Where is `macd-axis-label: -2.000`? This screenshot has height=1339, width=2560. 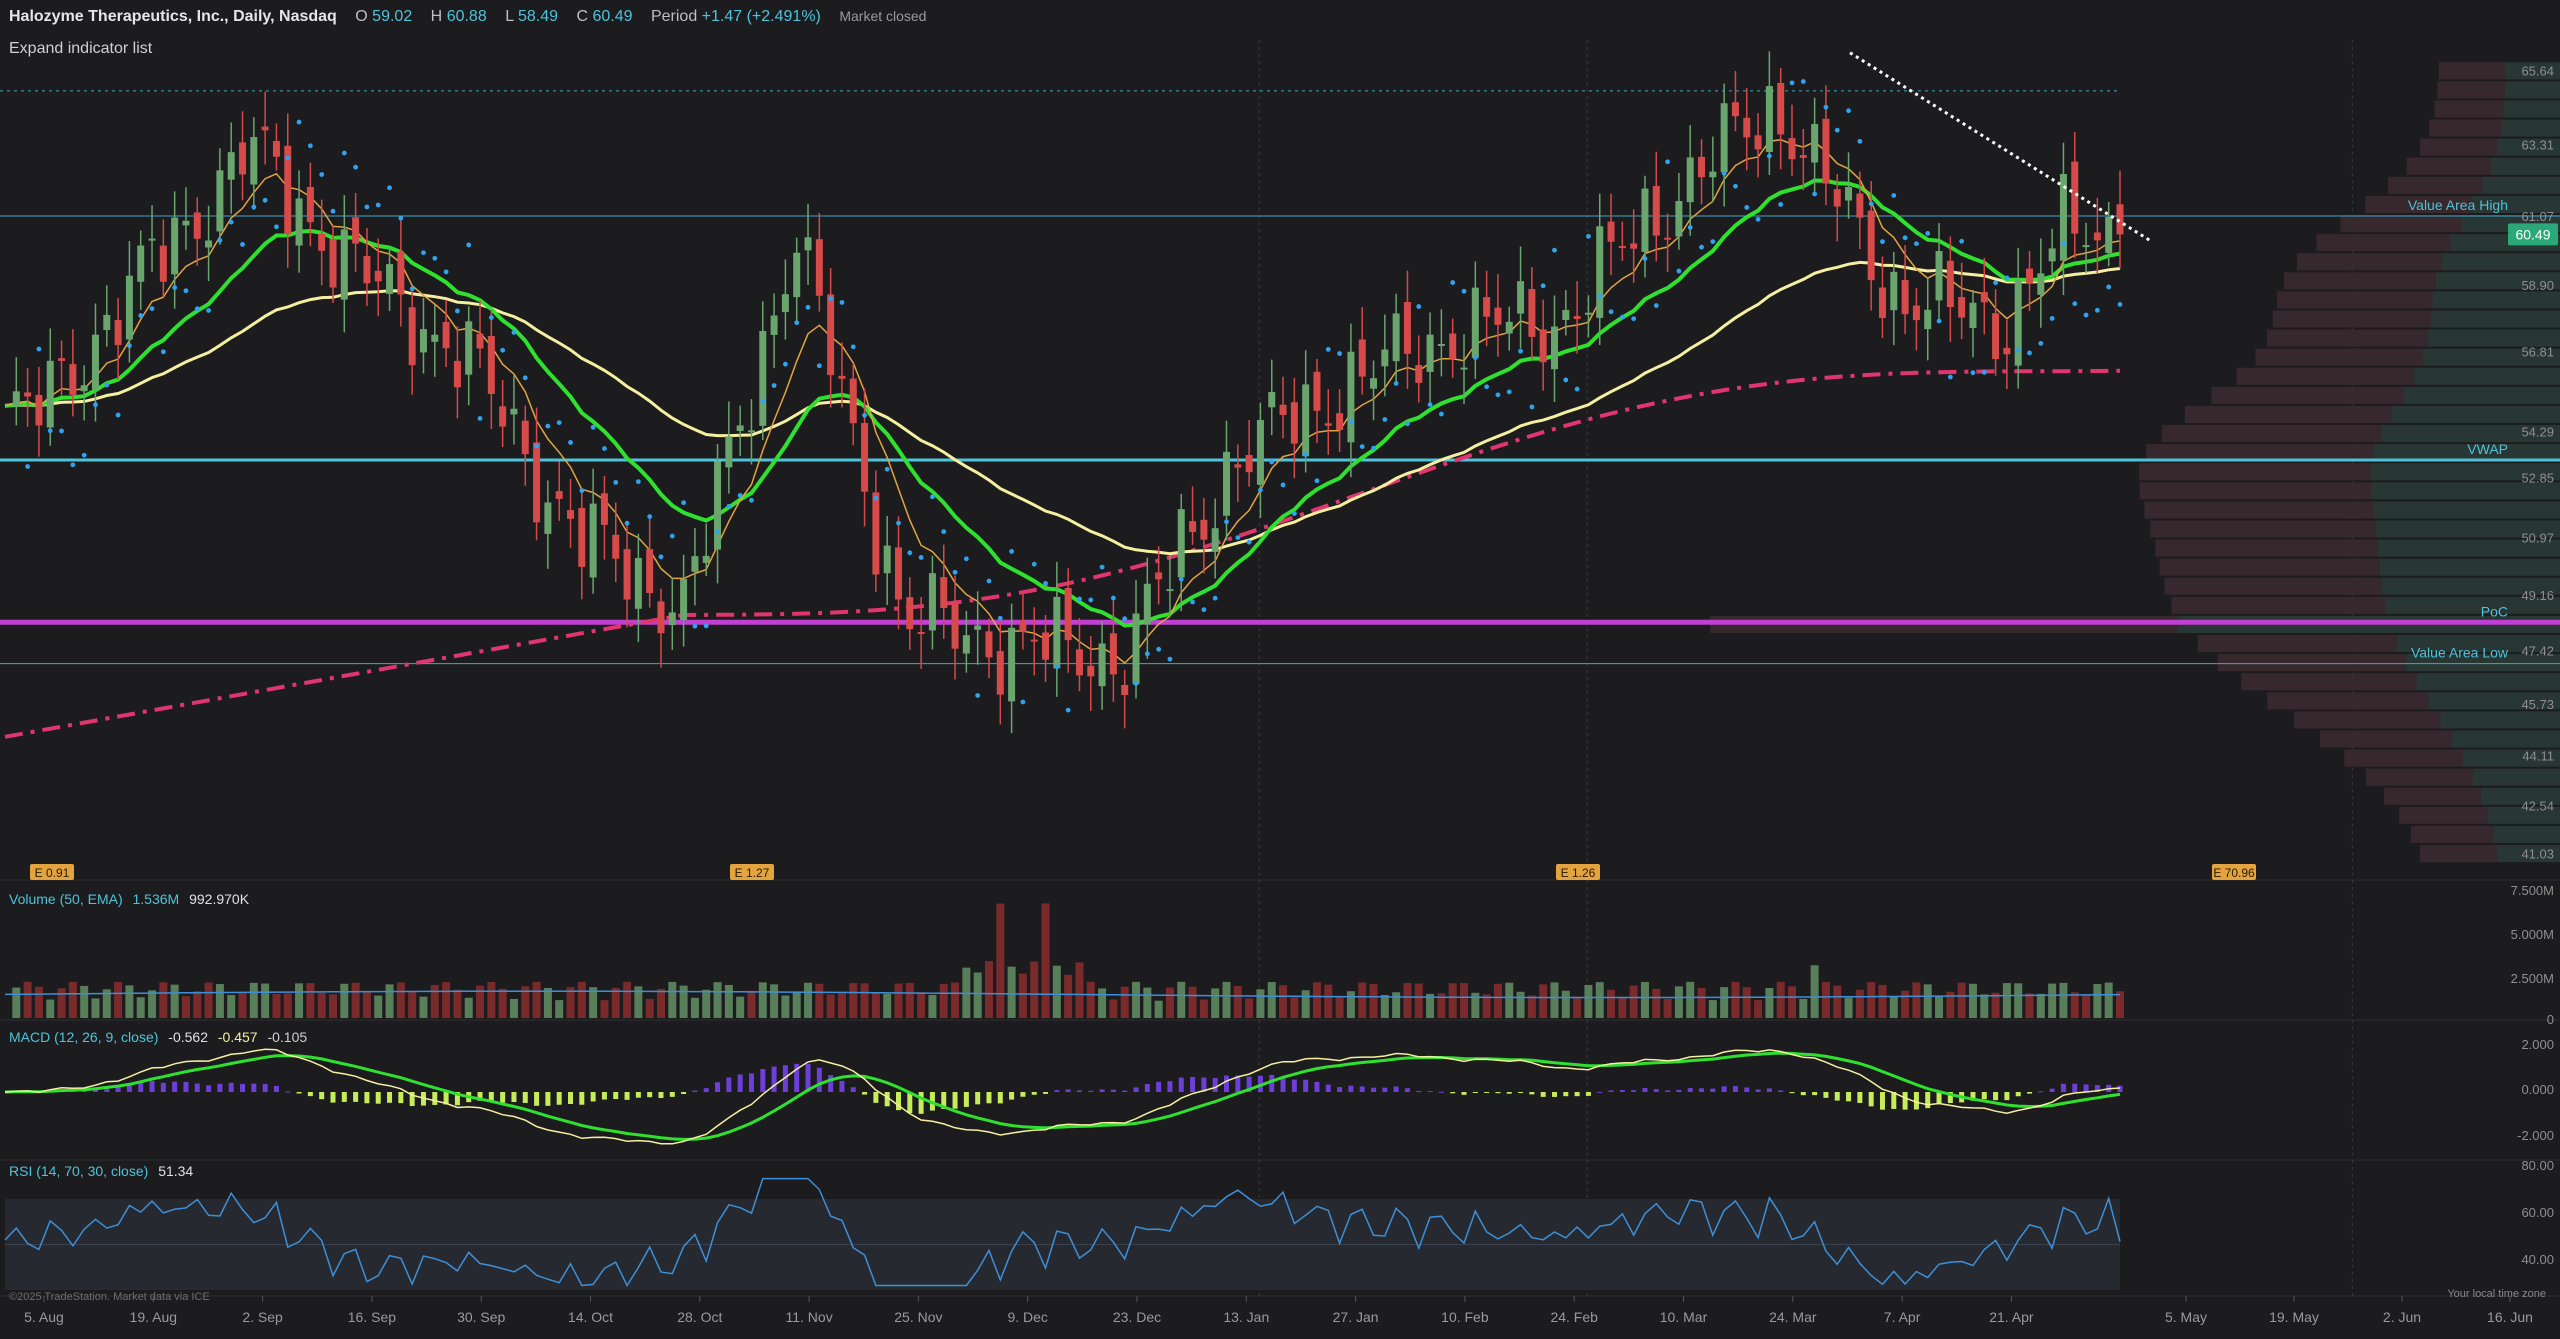 macd-axis-label: -2.000 is located at coordinates (2535, 1135).